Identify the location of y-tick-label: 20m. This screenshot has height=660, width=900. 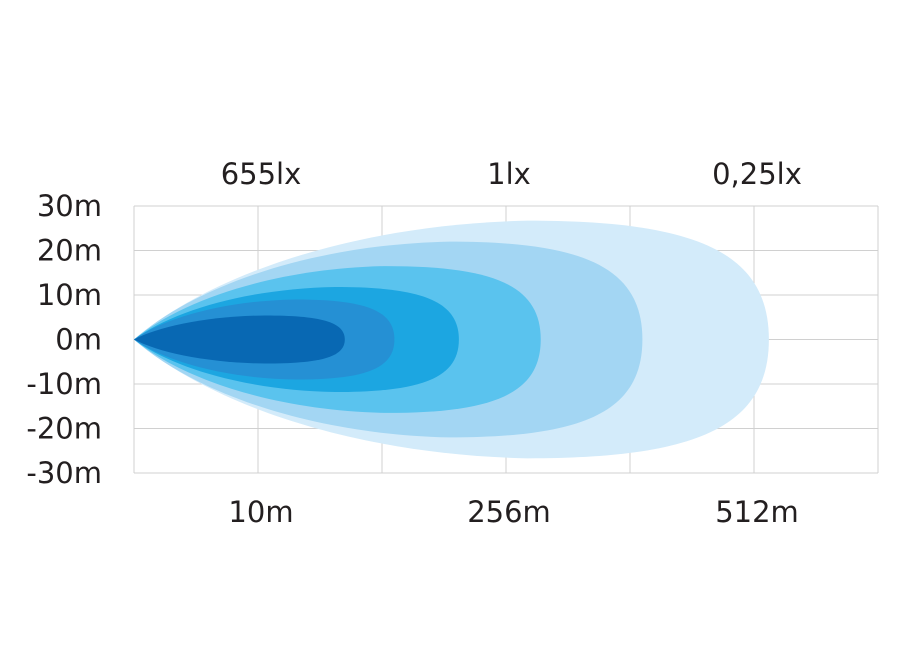
(69, 251).